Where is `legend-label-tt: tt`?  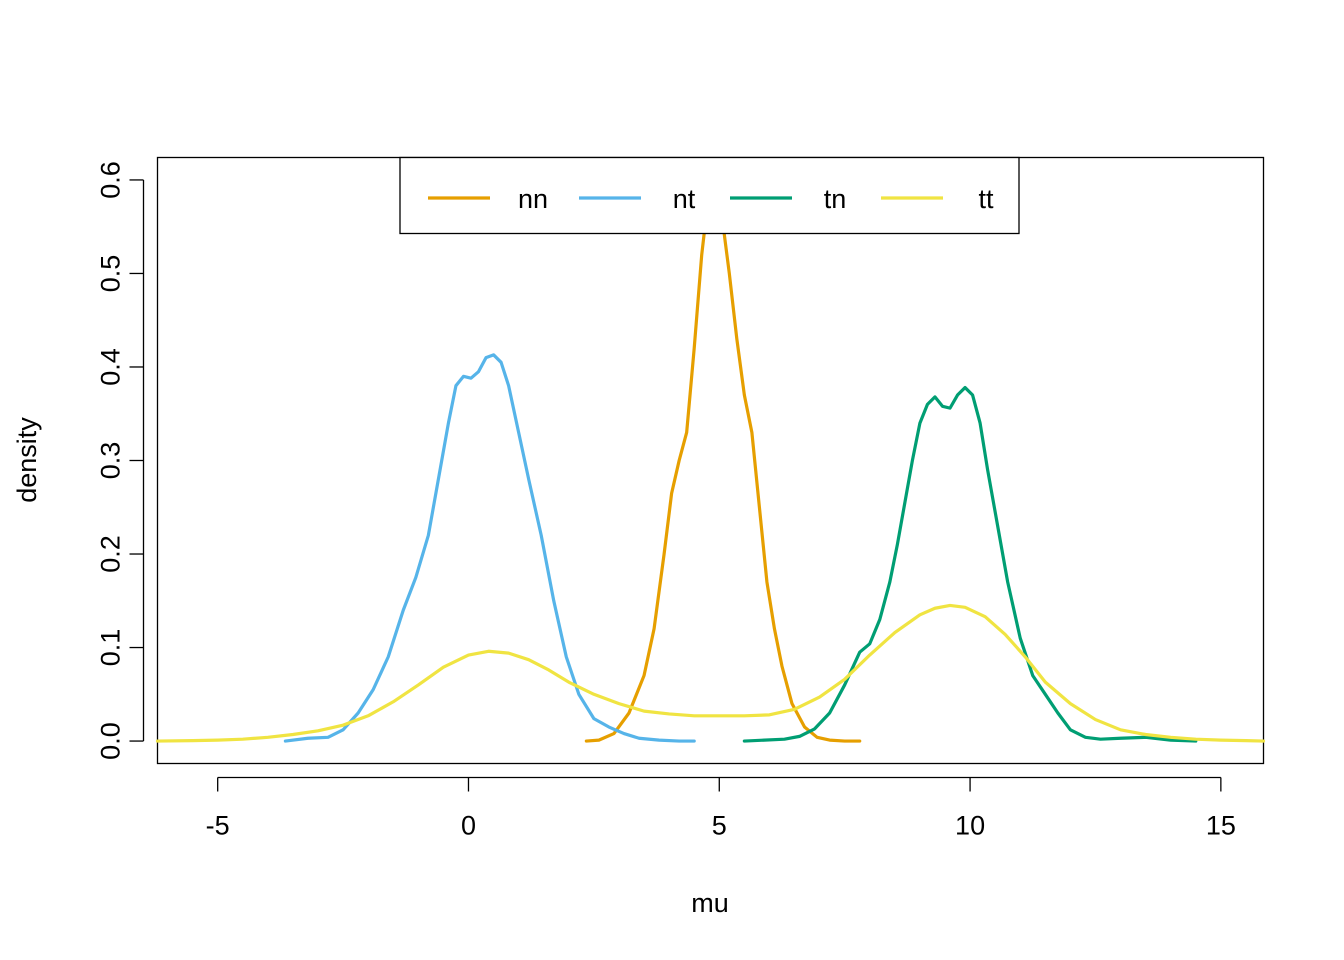 legend-label-tt: tt is located at coordinates (986, 199).